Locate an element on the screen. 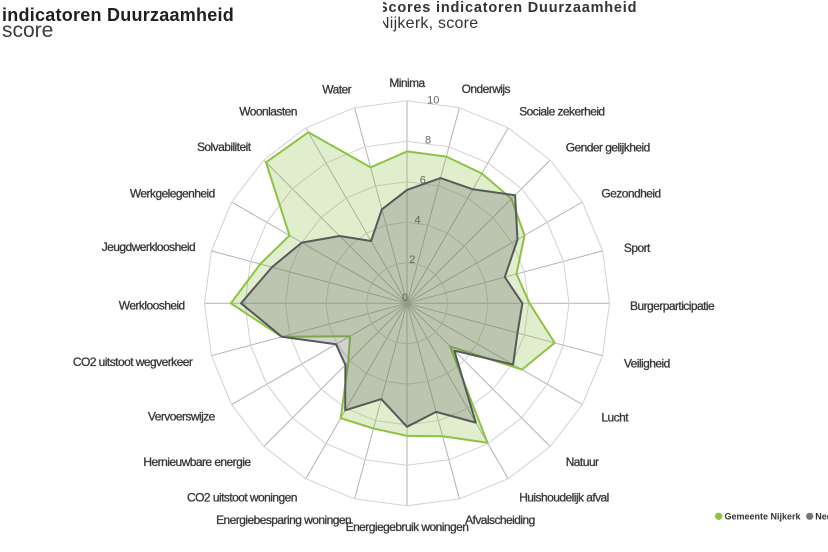  svg-text: 8 is located at coordinates (428, 140).